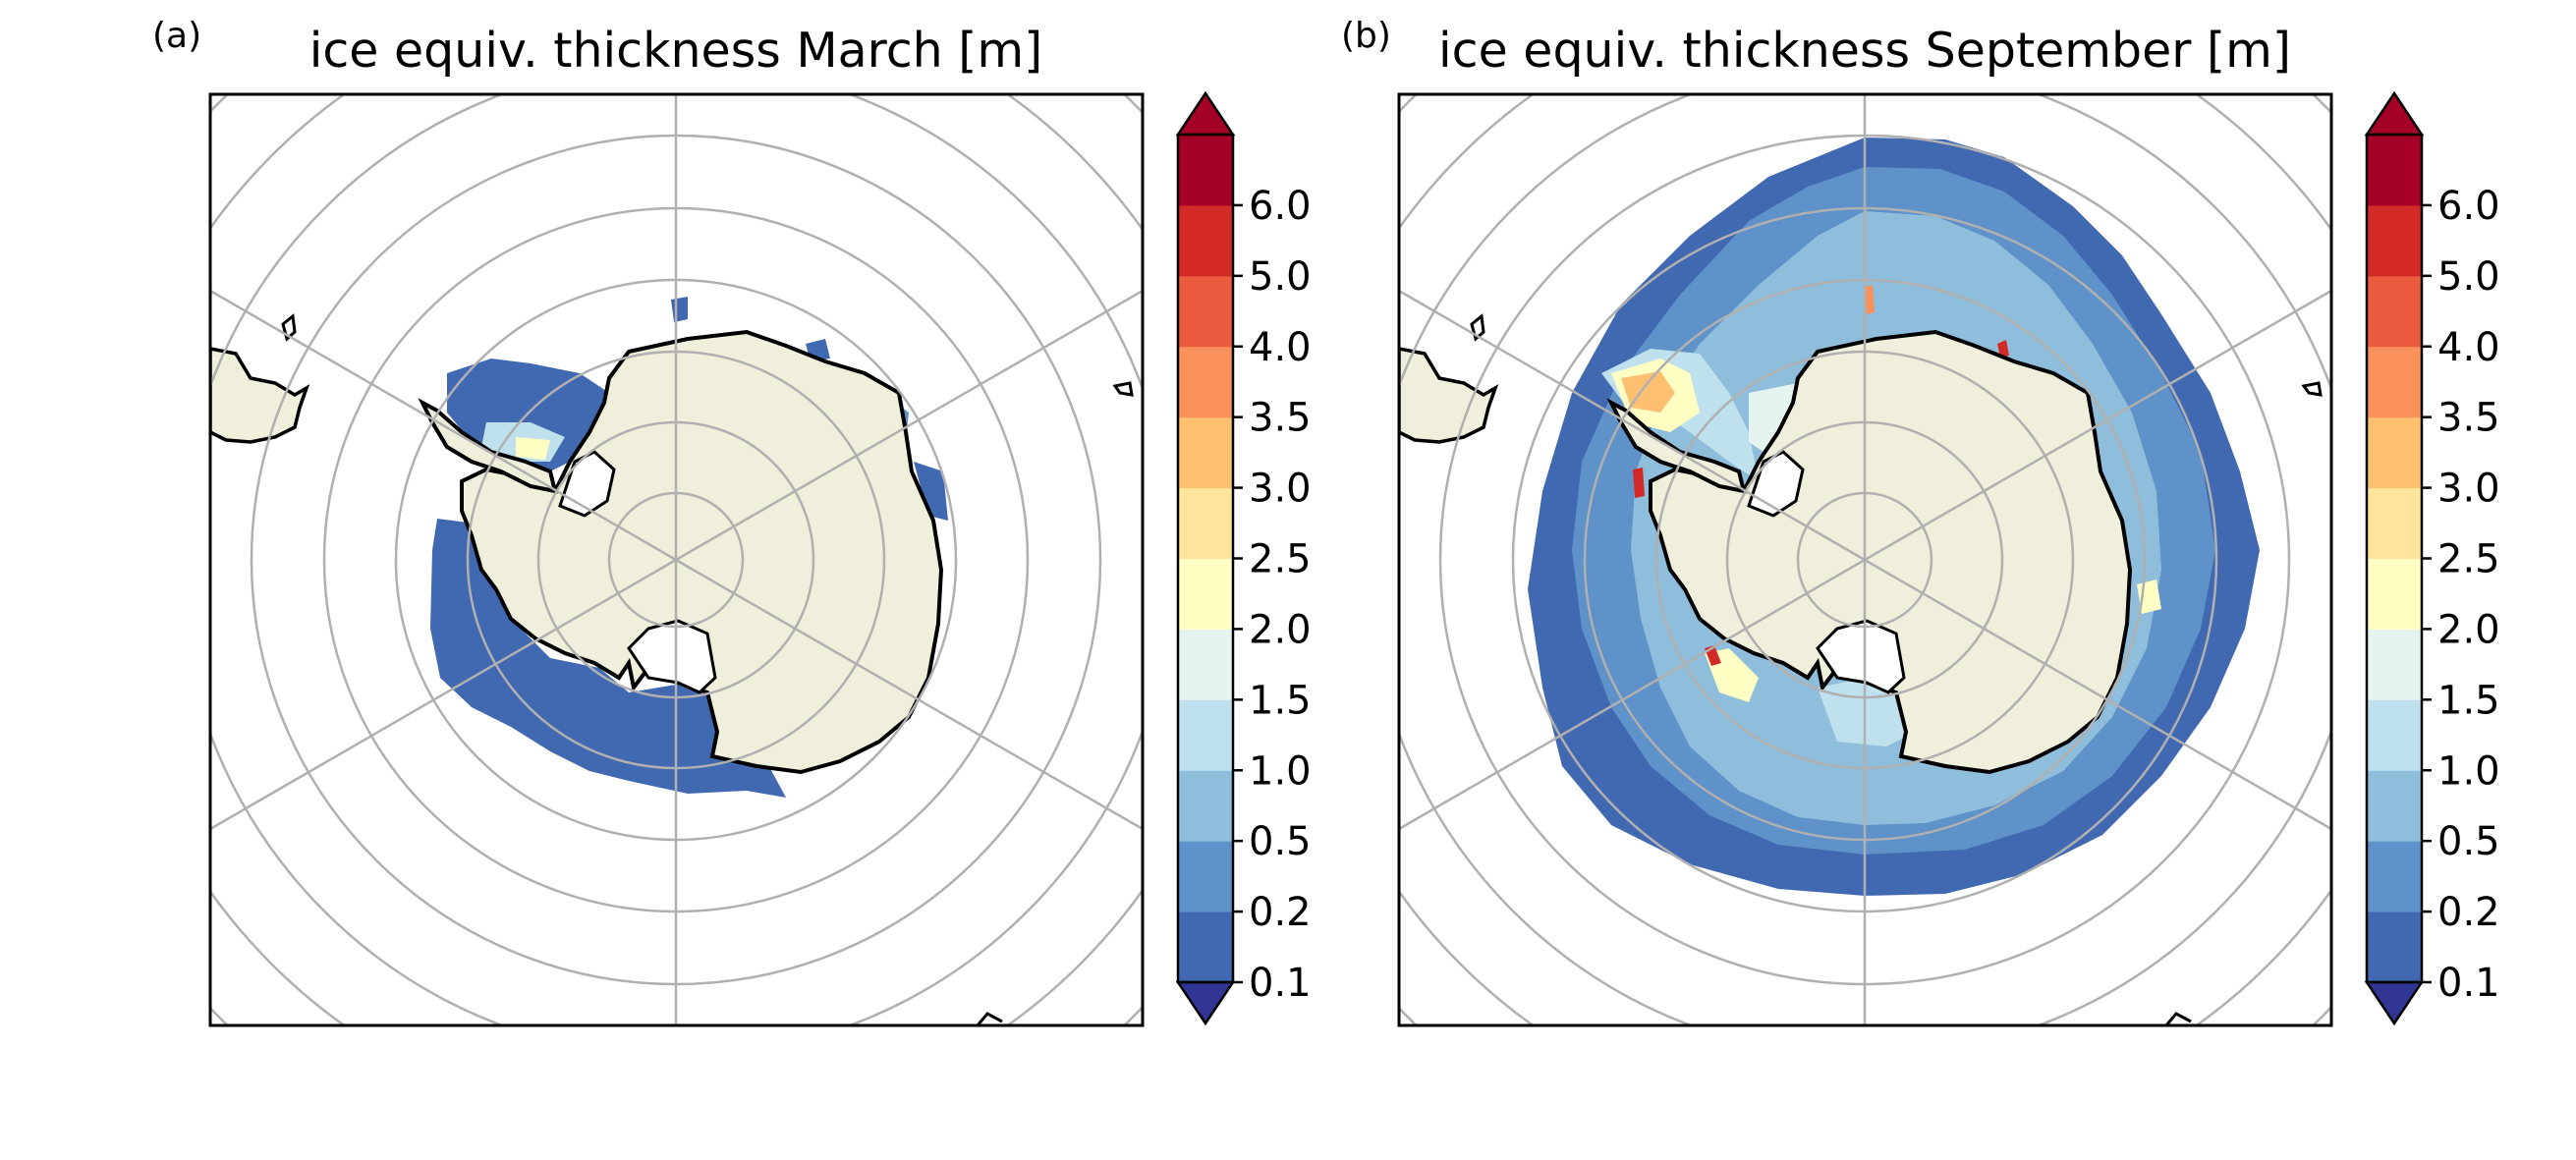 This screenshot has width=2576, height=1160. Describe the element at coordinates (2468, 277) in the screenshot. I see `colorbar-b-tick-label: 5.0` at that location.